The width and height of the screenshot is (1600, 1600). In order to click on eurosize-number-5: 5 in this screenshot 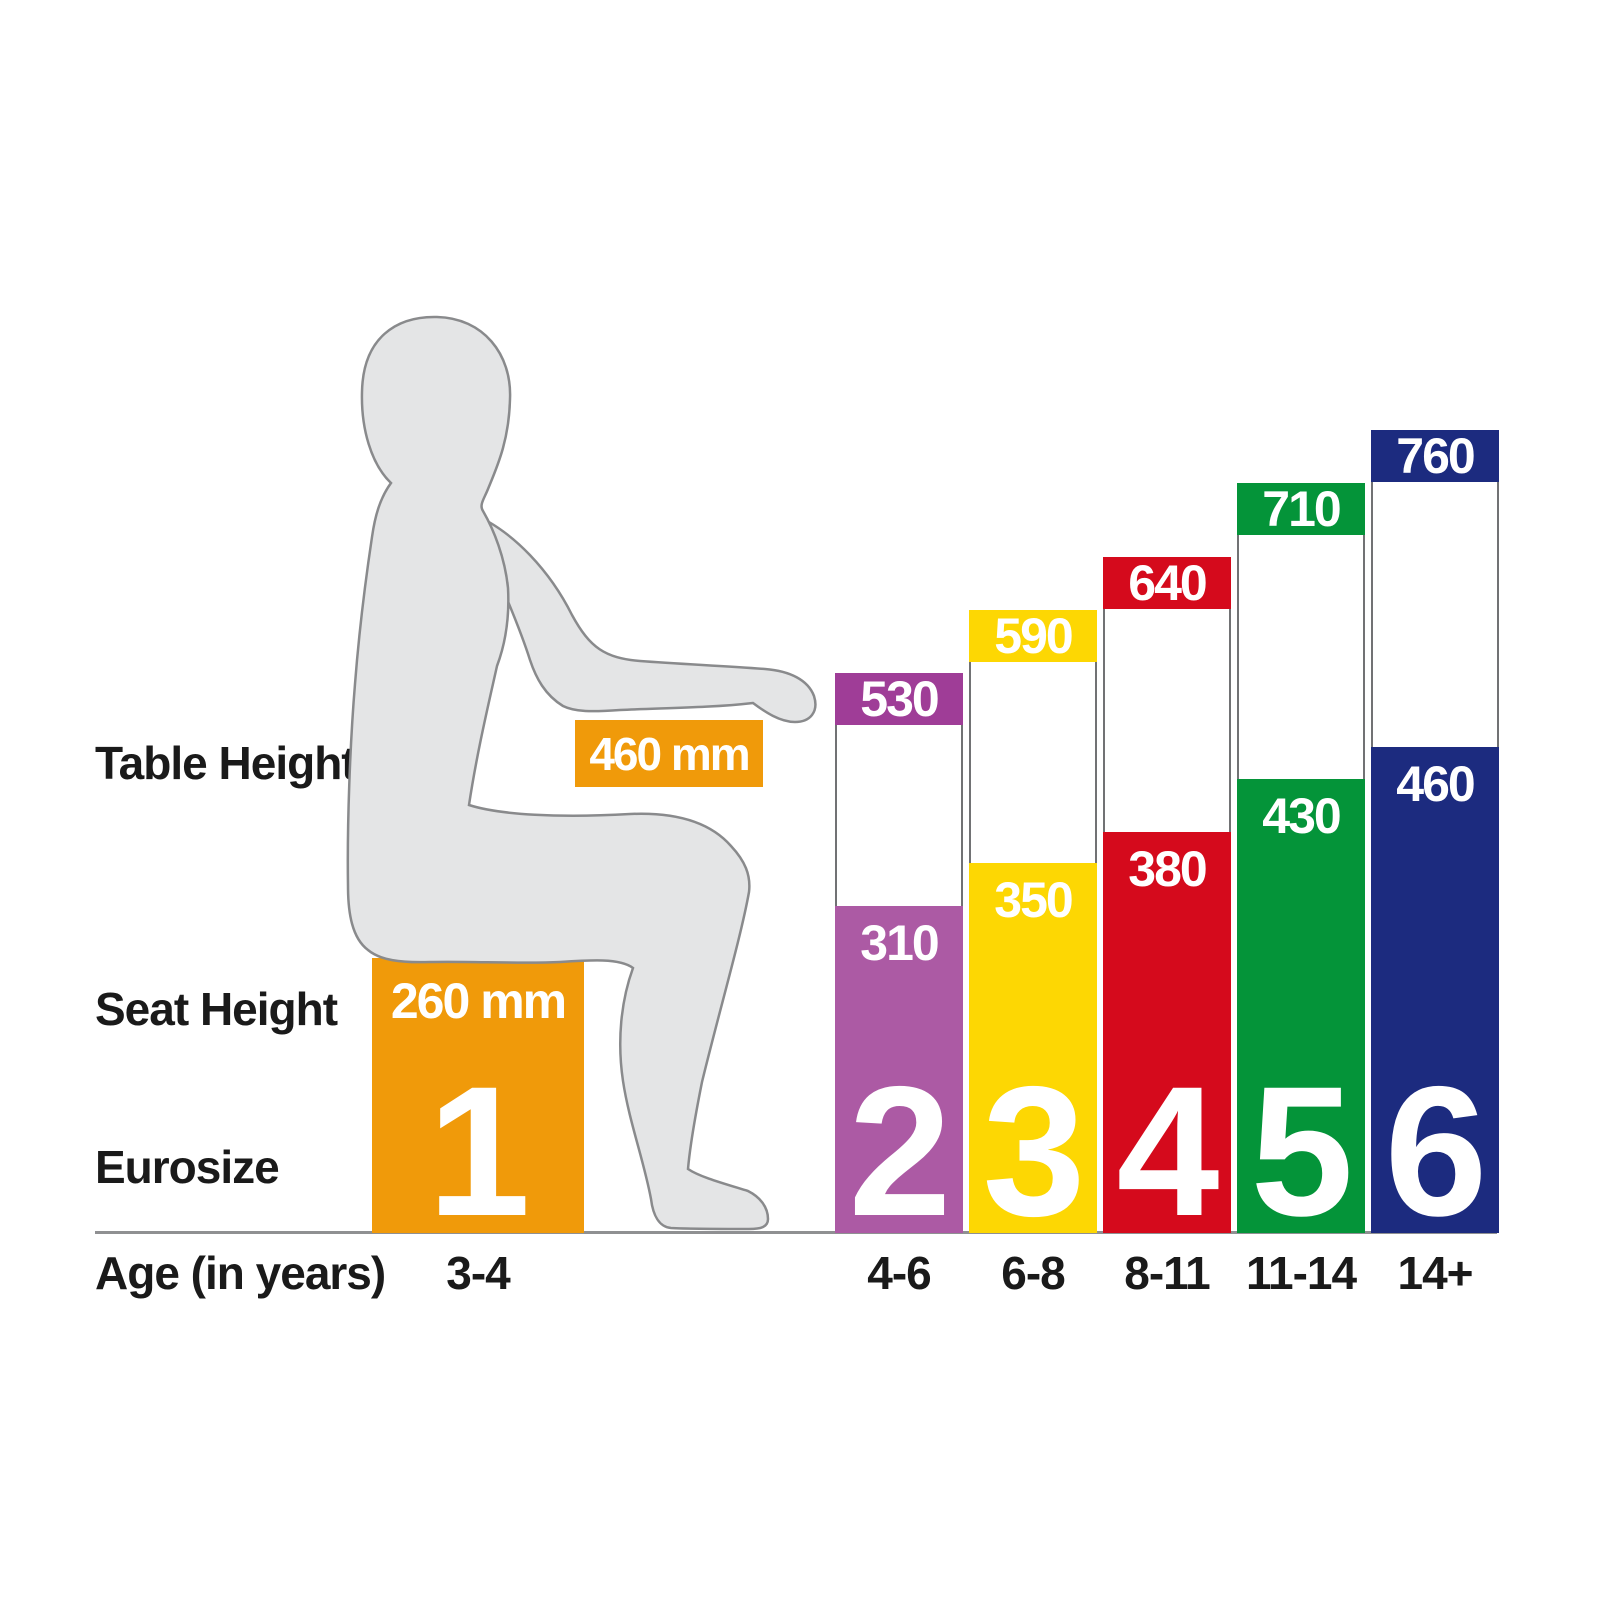, I will do `click(1302, 1152)`.